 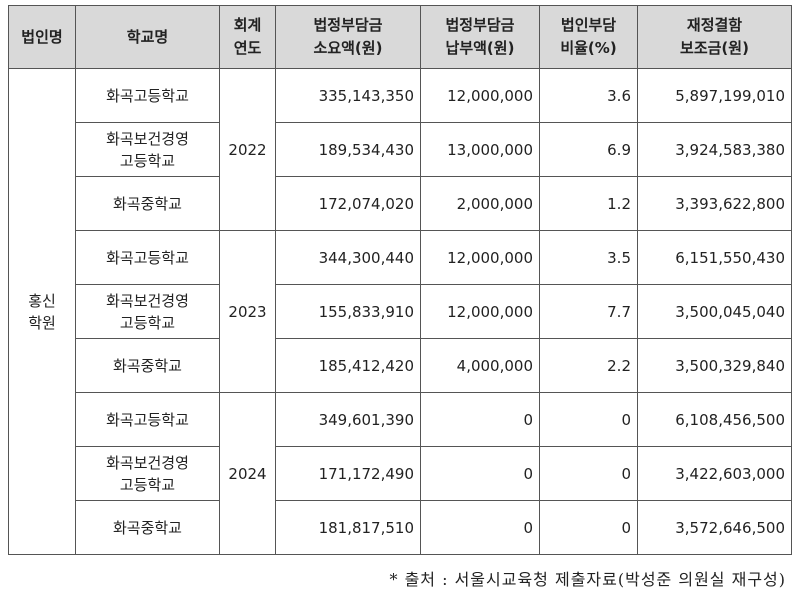 I want to click on source-note: * 출처 : 서울시교육청 제출자료(박성준 의원실 재구성), so click(x=587, y=579).